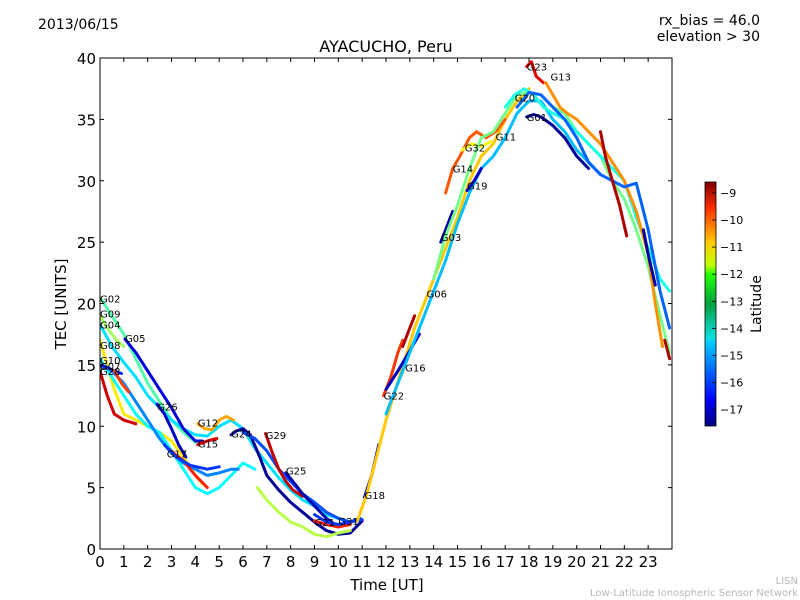 Image resolution: width=800 pixels, height=600 pixels. Describe the element at coordinates (332, 524) in the screenshot. I see `series-line-g21` at that location.